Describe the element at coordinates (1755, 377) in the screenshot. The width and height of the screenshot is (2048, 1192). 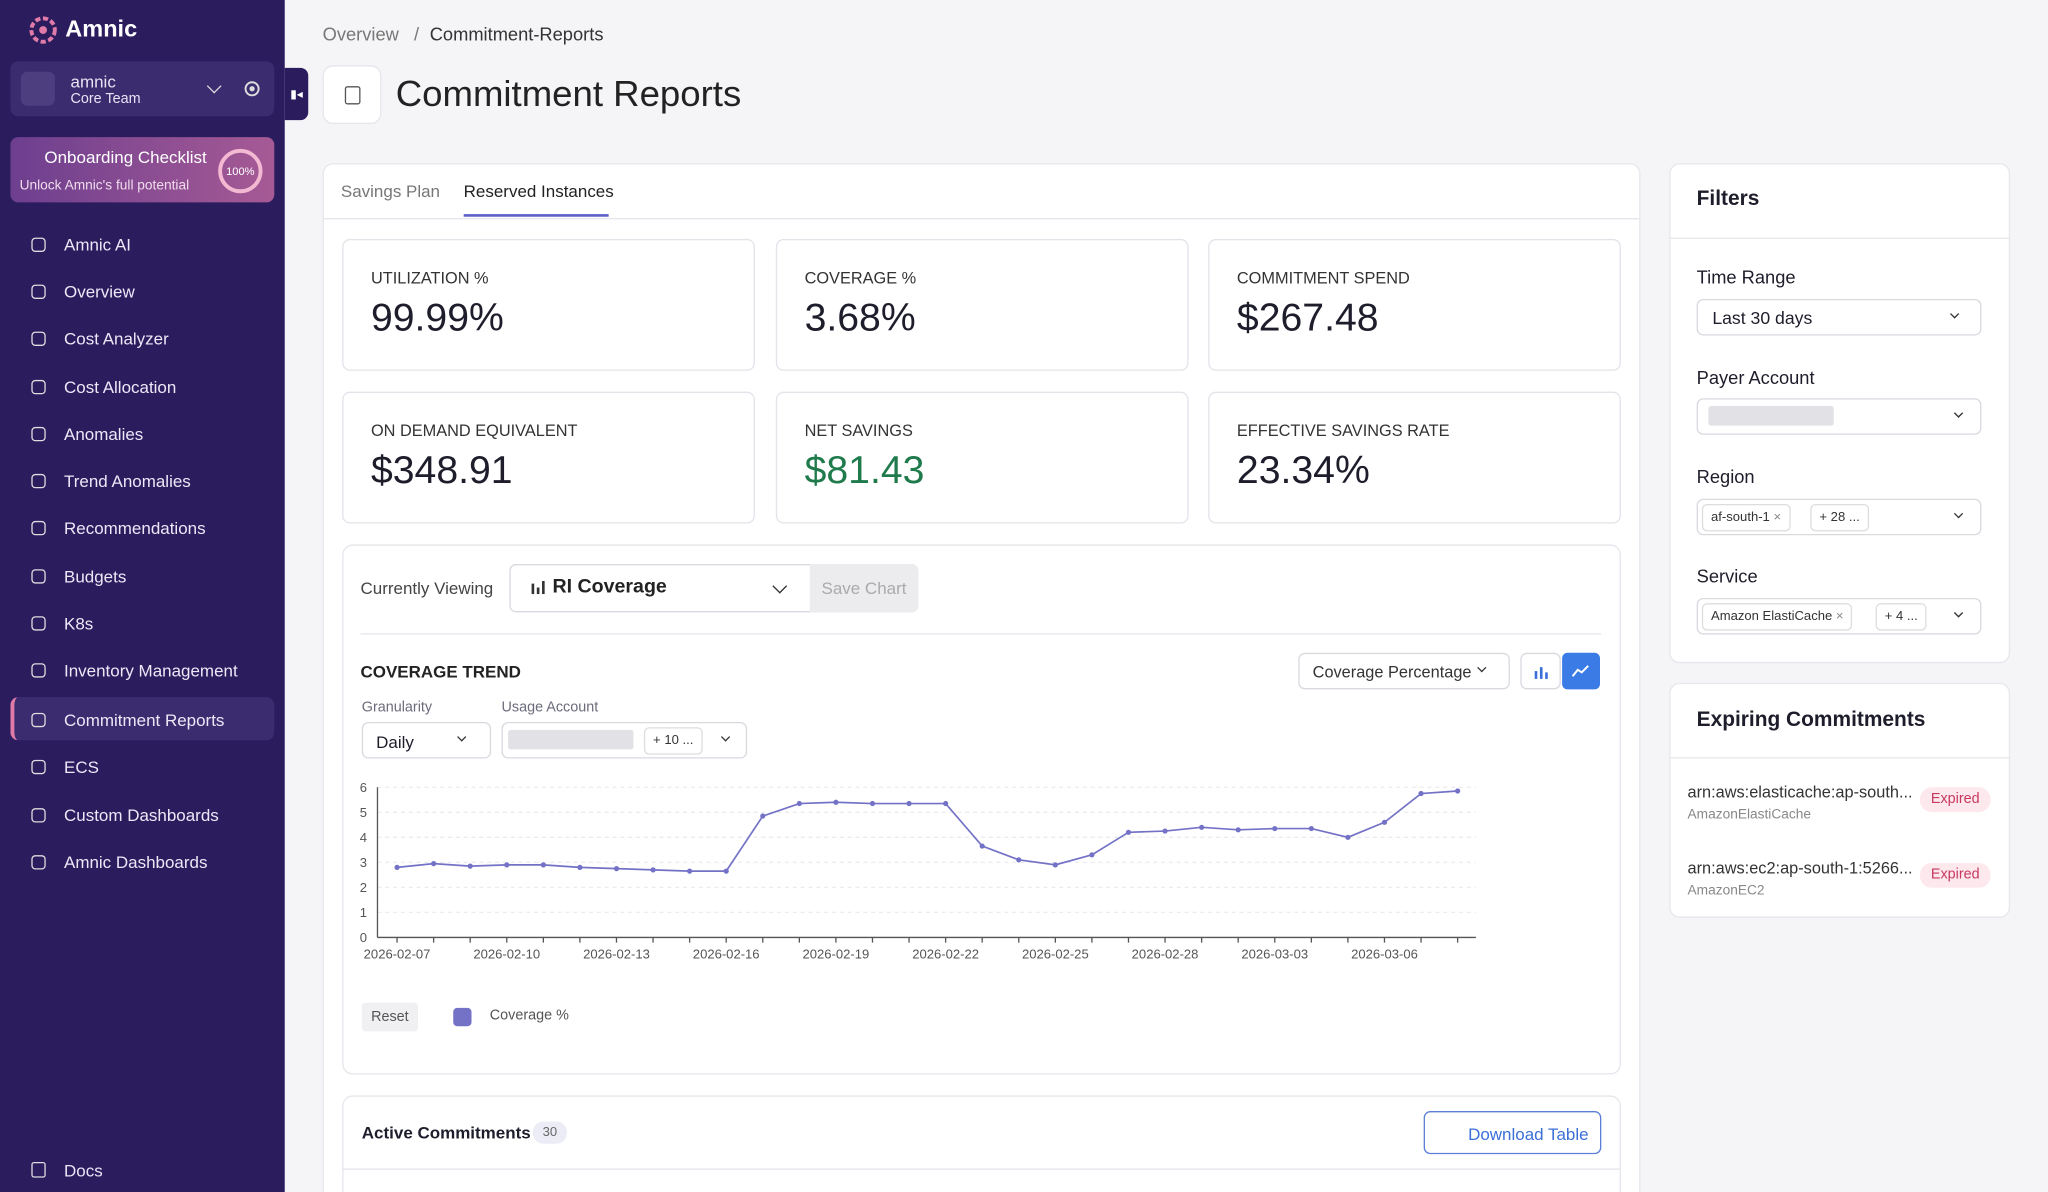
I see `filter-label: Payer Account` at that location.